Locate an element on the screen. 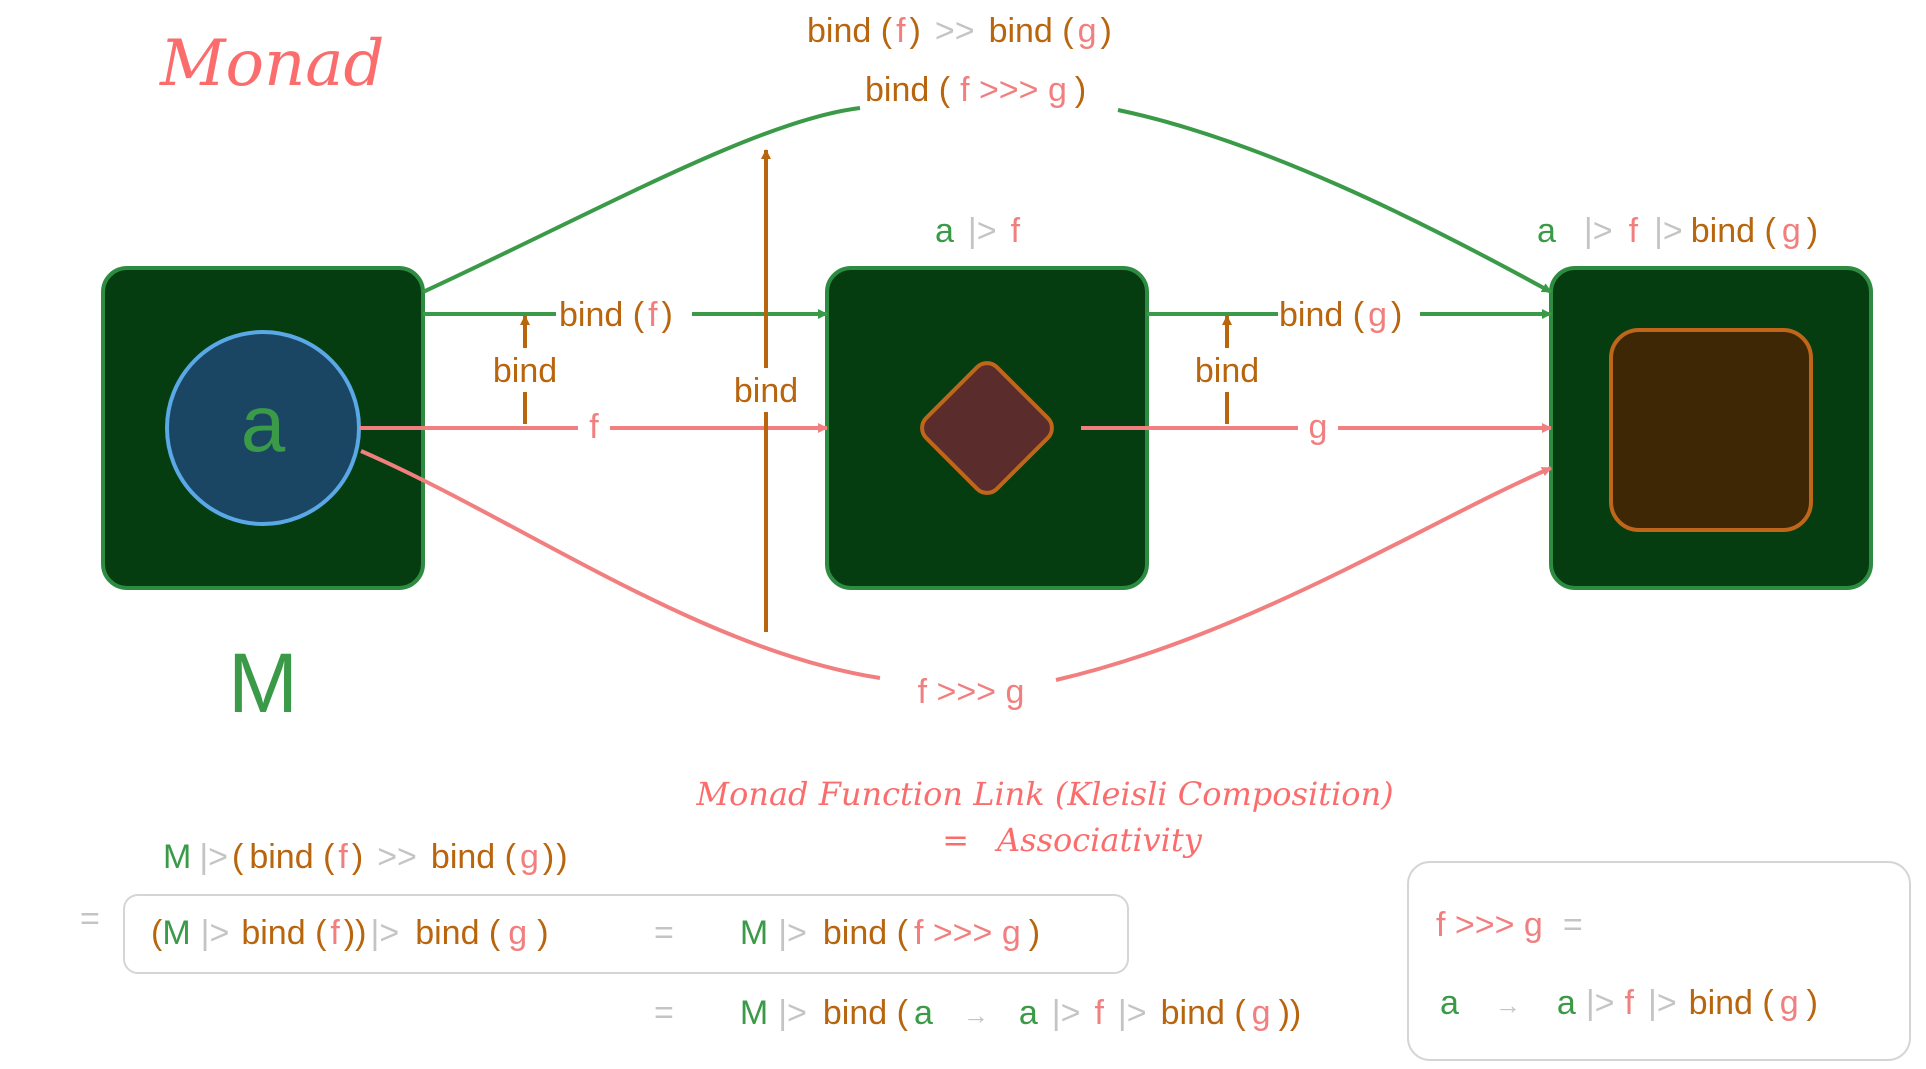 This screenshot has width=1926, height=1069. arrow-bind-composed-arc is located at coordinates (641, 200).